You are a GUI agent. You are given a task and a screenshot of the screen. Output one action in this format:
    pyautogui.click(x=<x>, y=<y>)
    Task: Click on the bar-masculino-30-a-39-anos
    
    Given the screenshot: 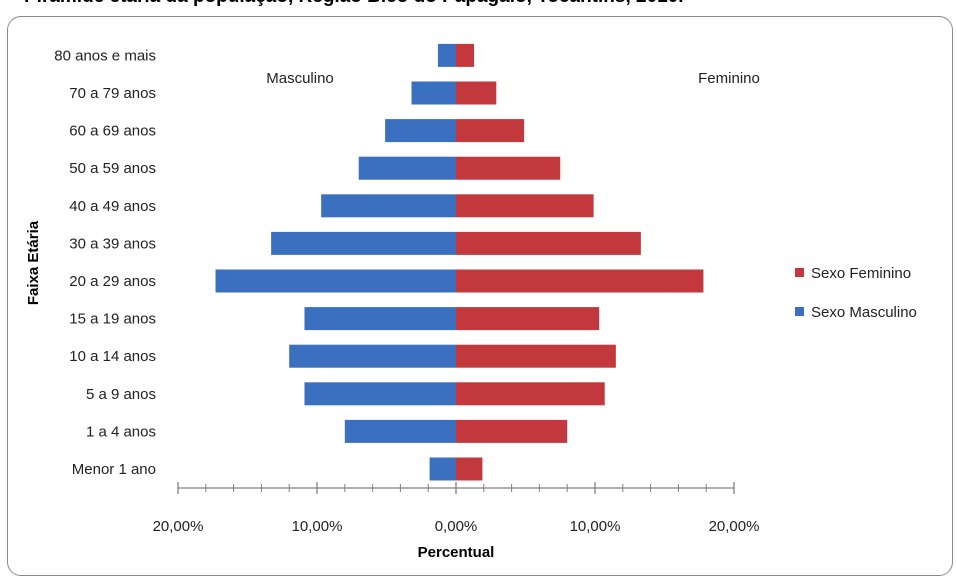 What is the action you would take?
    pyautogui.click(x=363, y=243)
    